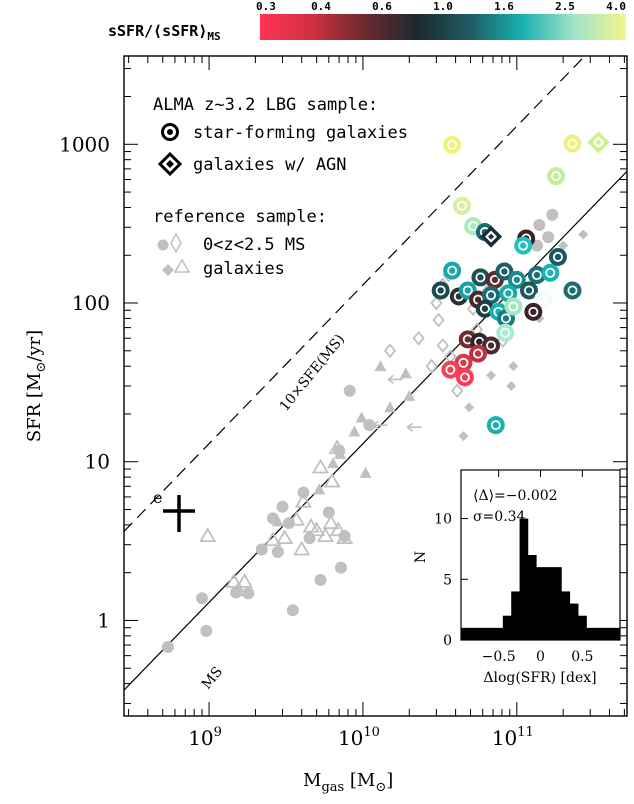 This screenshot has height=804, width=634. I want to click on colorbar-tick-label: 1.6, so click(504, 6).